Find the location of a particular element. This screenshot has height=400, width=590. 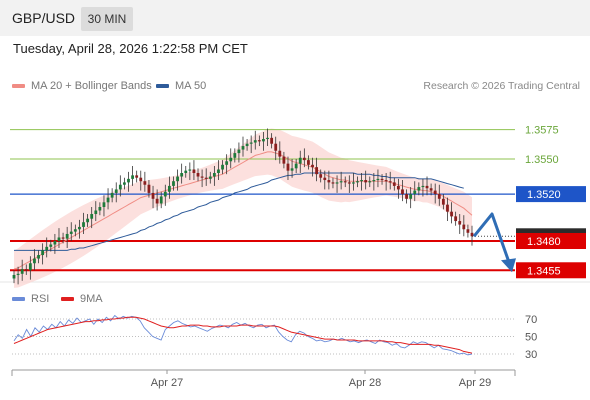

level-tag-1.3520 is located at coordinates (551, 194).